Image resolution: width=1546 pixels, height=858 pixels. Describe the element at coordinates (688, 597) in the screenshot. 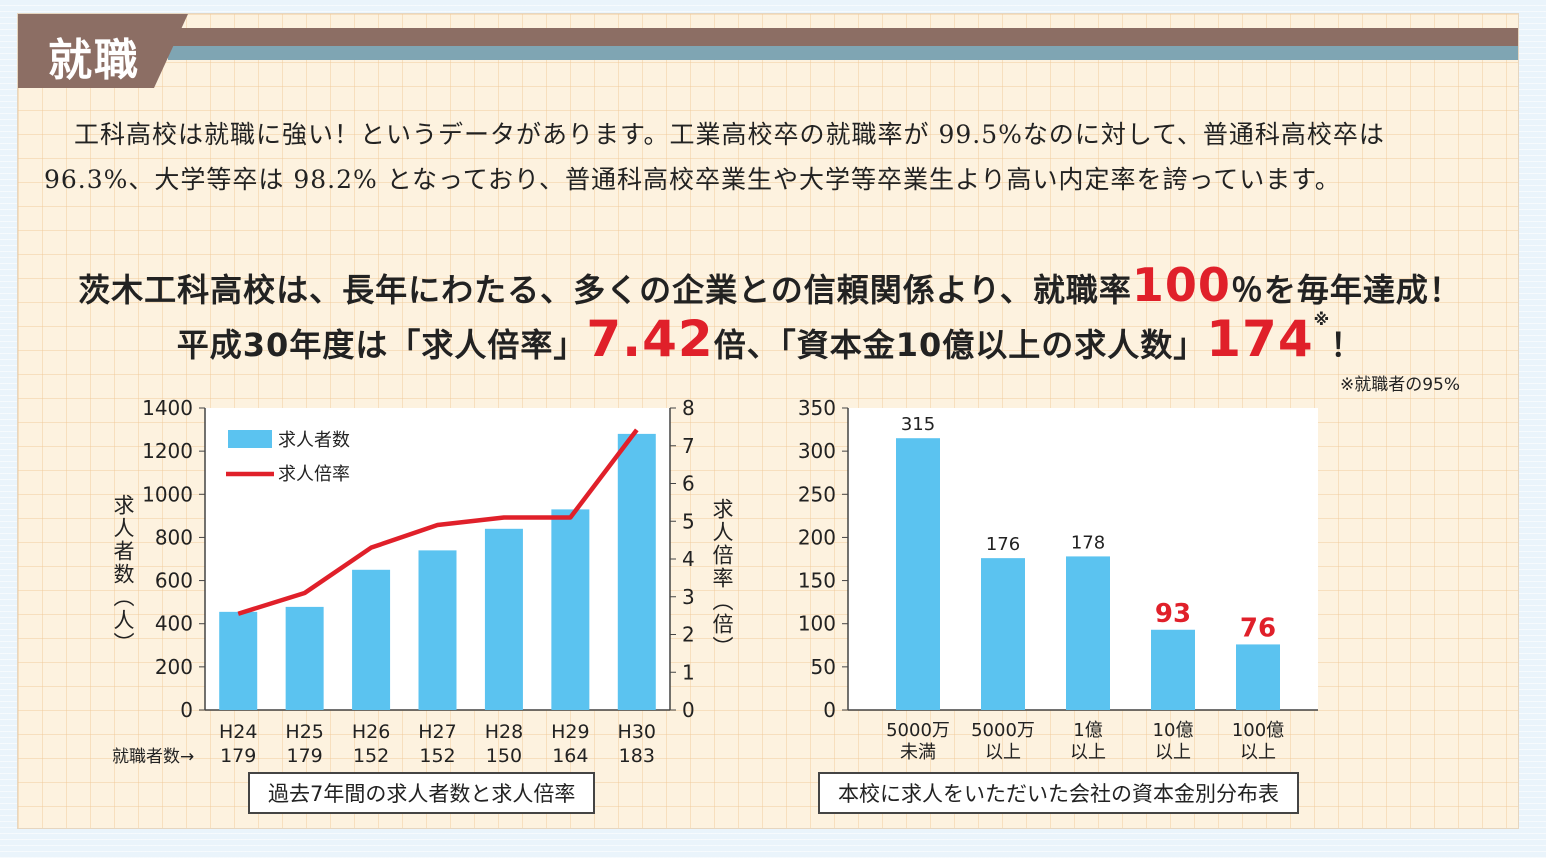

I see `chart1-y2tick-label: 3` at that location.